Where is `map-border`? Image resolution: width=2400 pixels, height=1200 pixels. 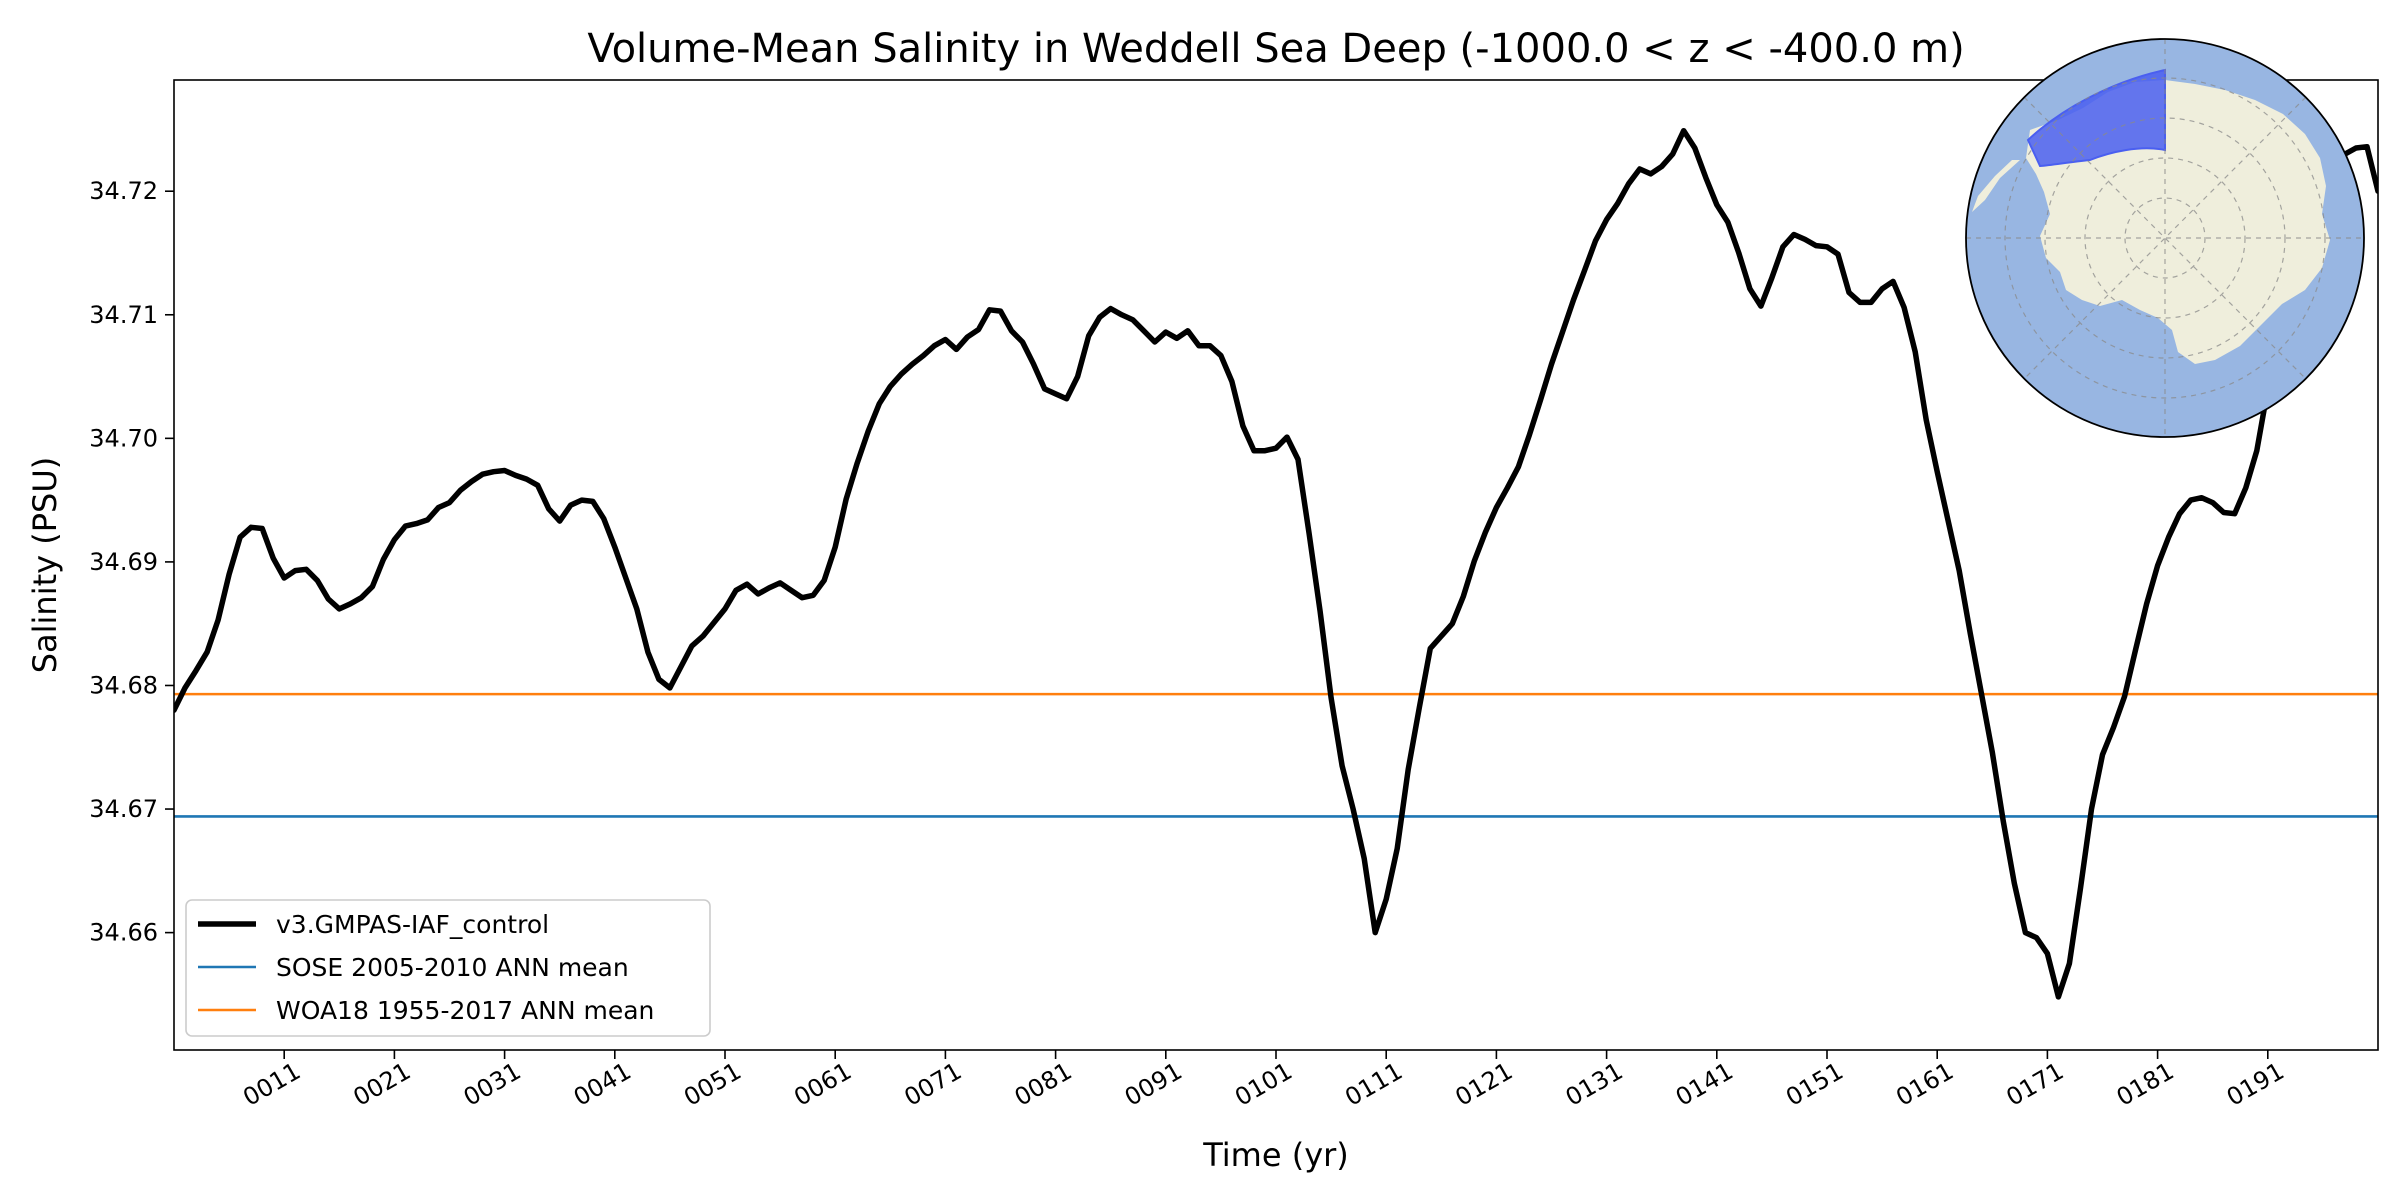 map-border is located at coordinates (2165, 238).